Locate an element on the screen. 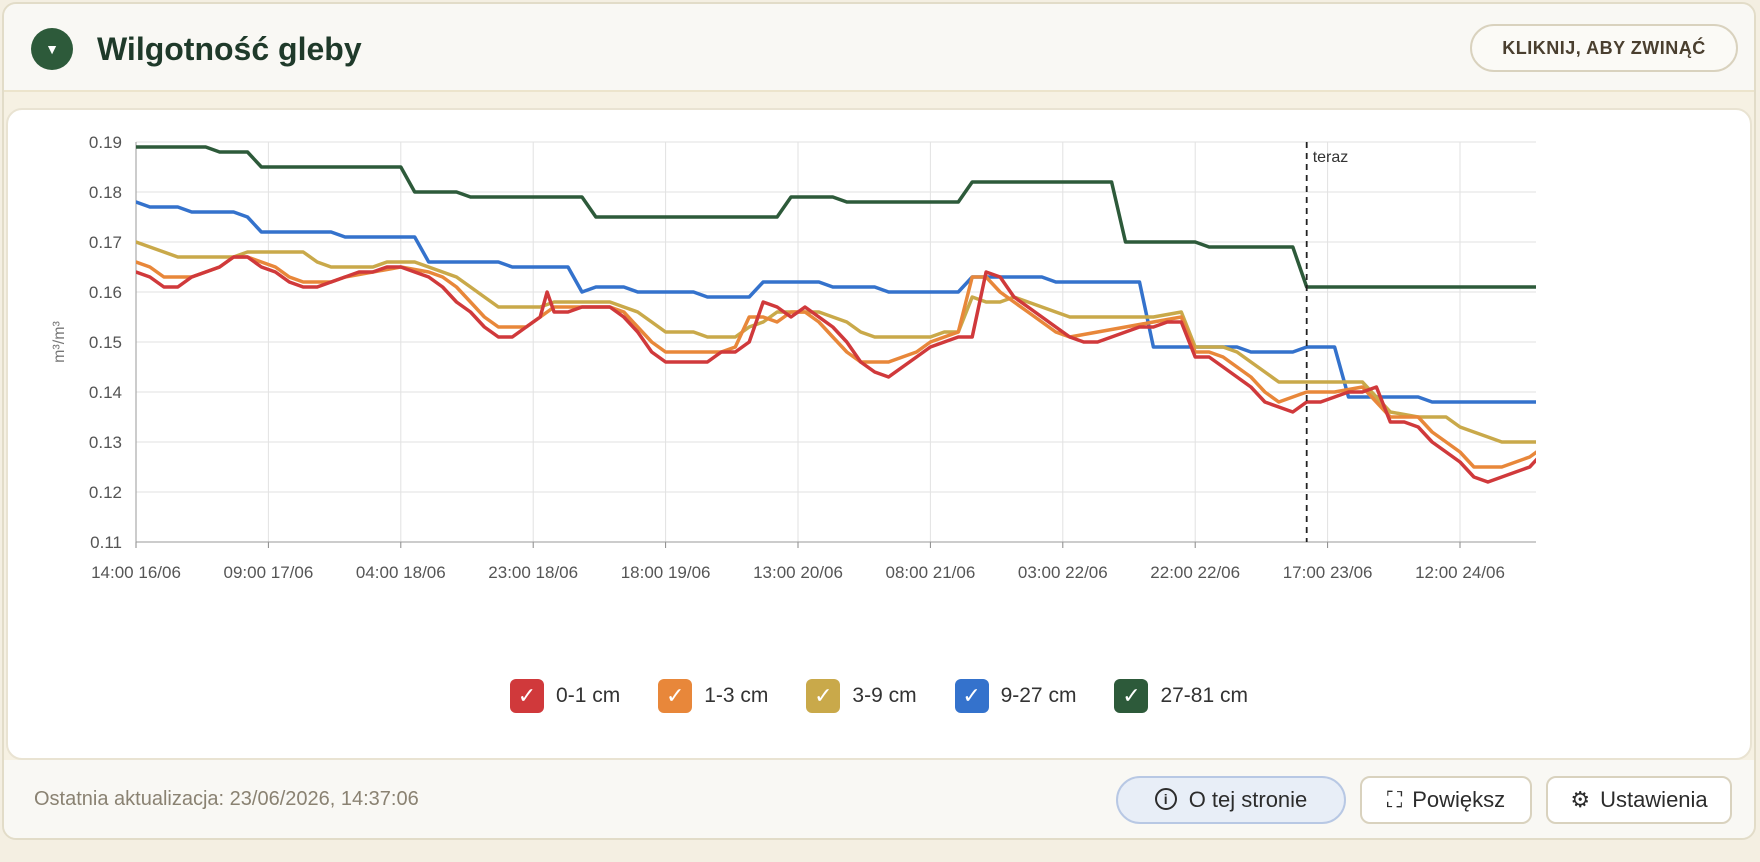 This screenshot has height=862, width=1760. legend-item: ✓ 3-9 cm is located at coordinates (861, 696).